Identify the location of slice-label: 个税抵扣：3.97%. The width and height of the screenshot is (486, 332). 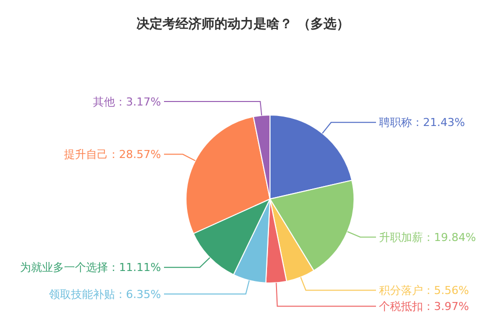
(424, 307).